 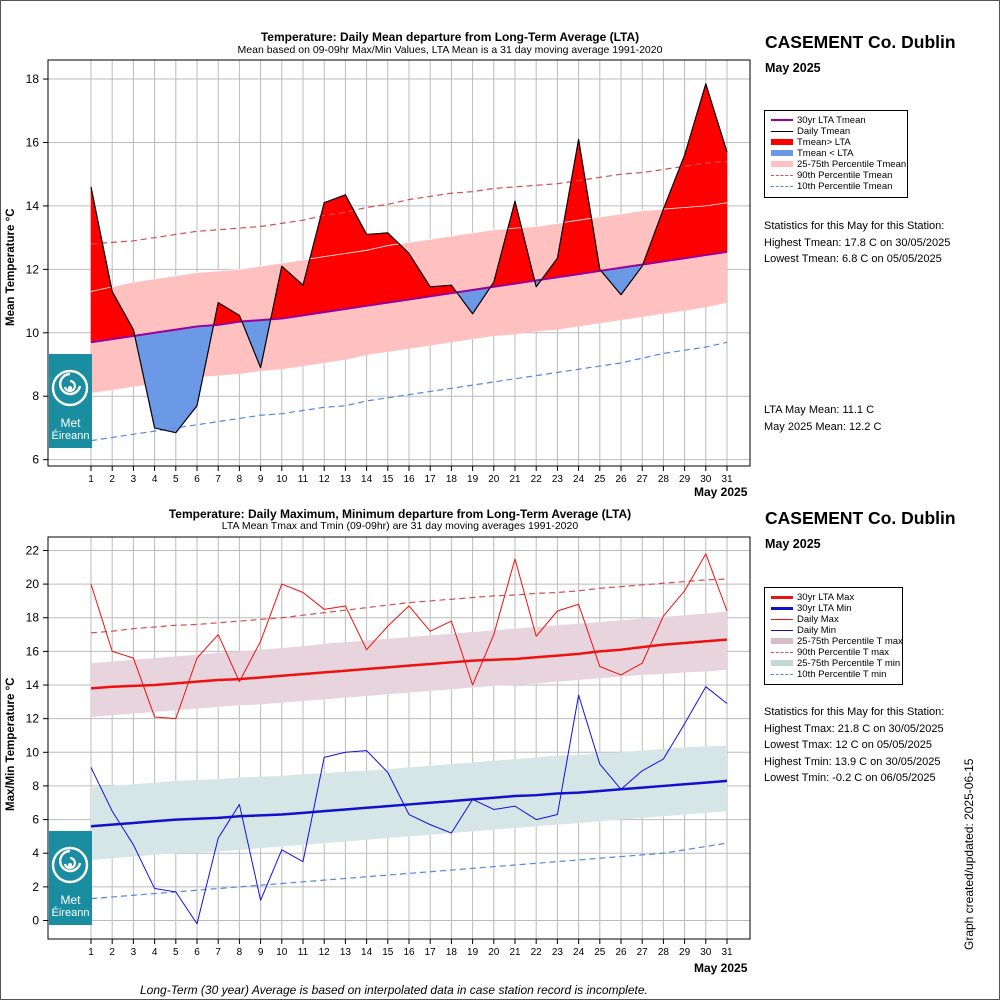 What do you see at coordinates (282, 952) in the screenshot?
I see `x-tick-label: 10` at bounding box center [282, 952].